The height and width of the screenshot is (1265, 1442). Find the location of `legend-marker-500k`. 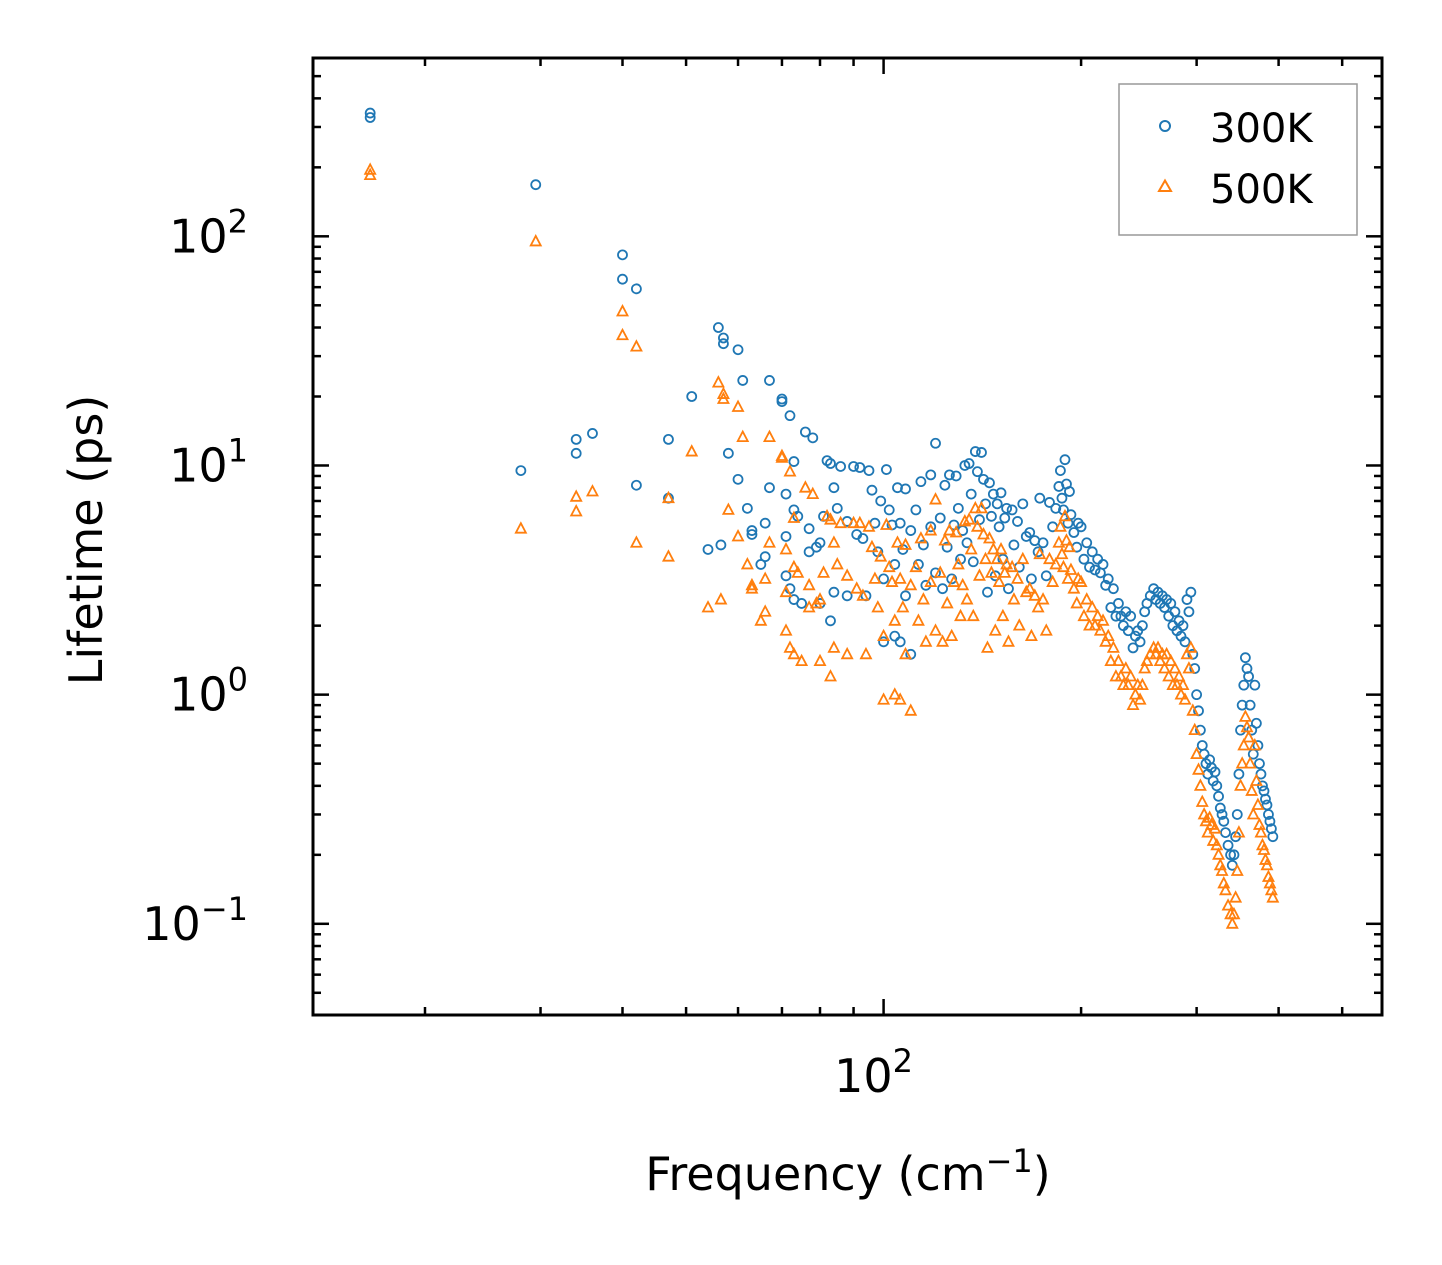

legend-marker-500k is located at coordinates (1165, 185).